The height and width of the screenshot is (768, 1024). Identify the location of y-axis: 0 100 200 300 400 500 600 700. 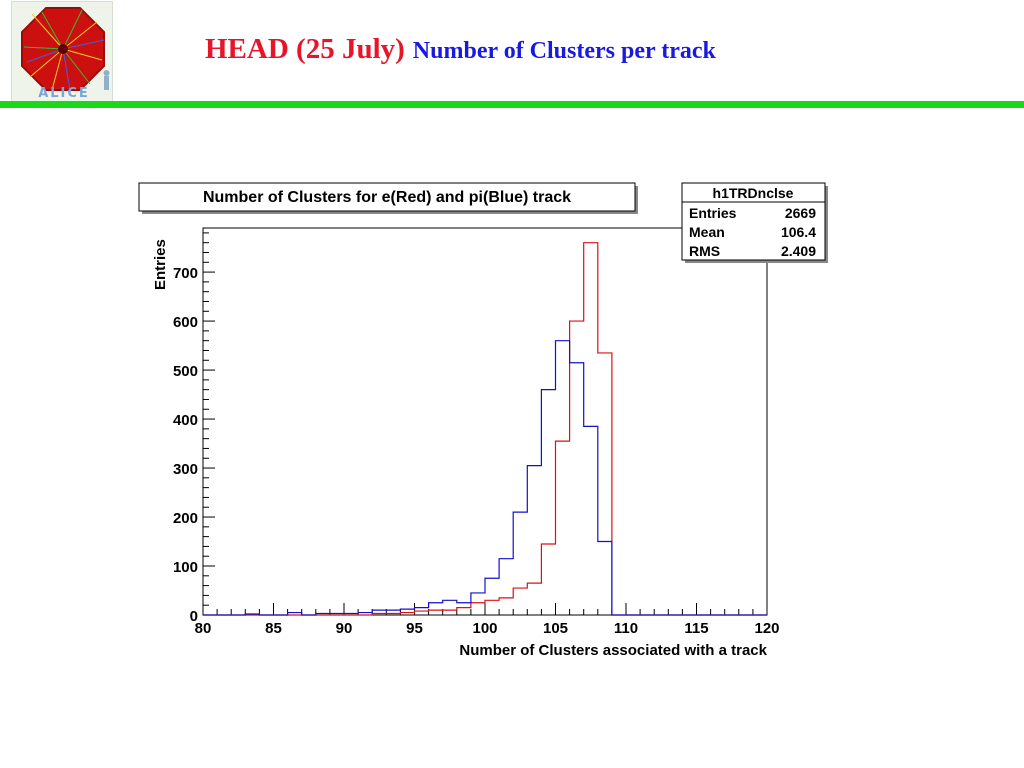
(194, 428).